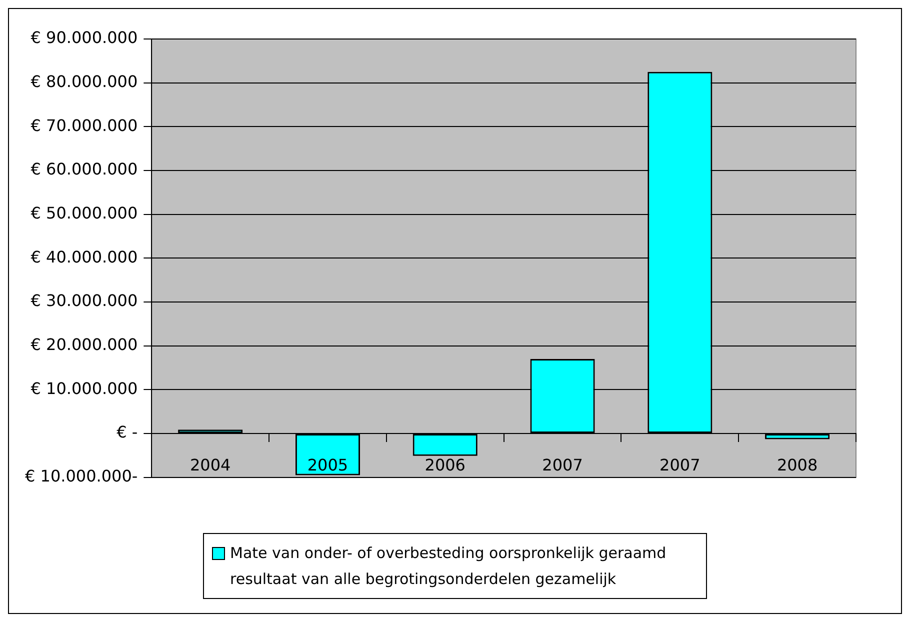  Describe the element at coordinates (84, 169) in the screenshot. I see `y-tick-label: € 60.000.000` at that location.